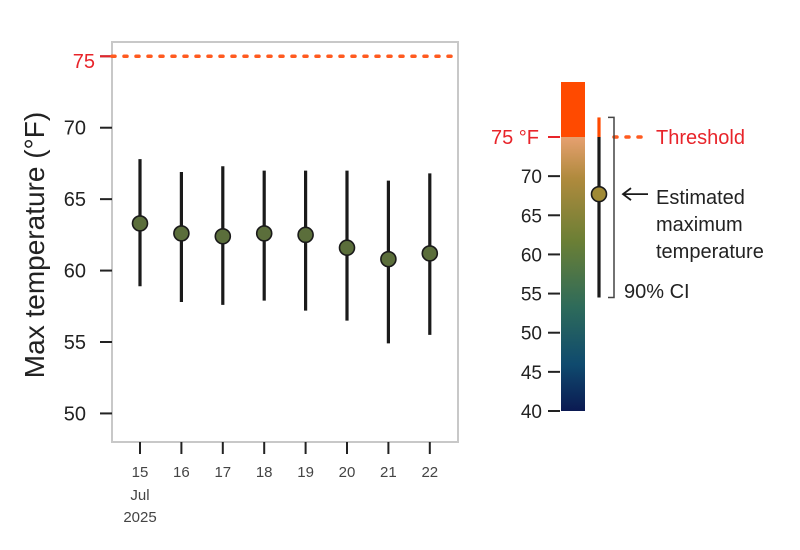  I want to click on legend-threshold-tick-label: 75 °F, so click(515, 138).